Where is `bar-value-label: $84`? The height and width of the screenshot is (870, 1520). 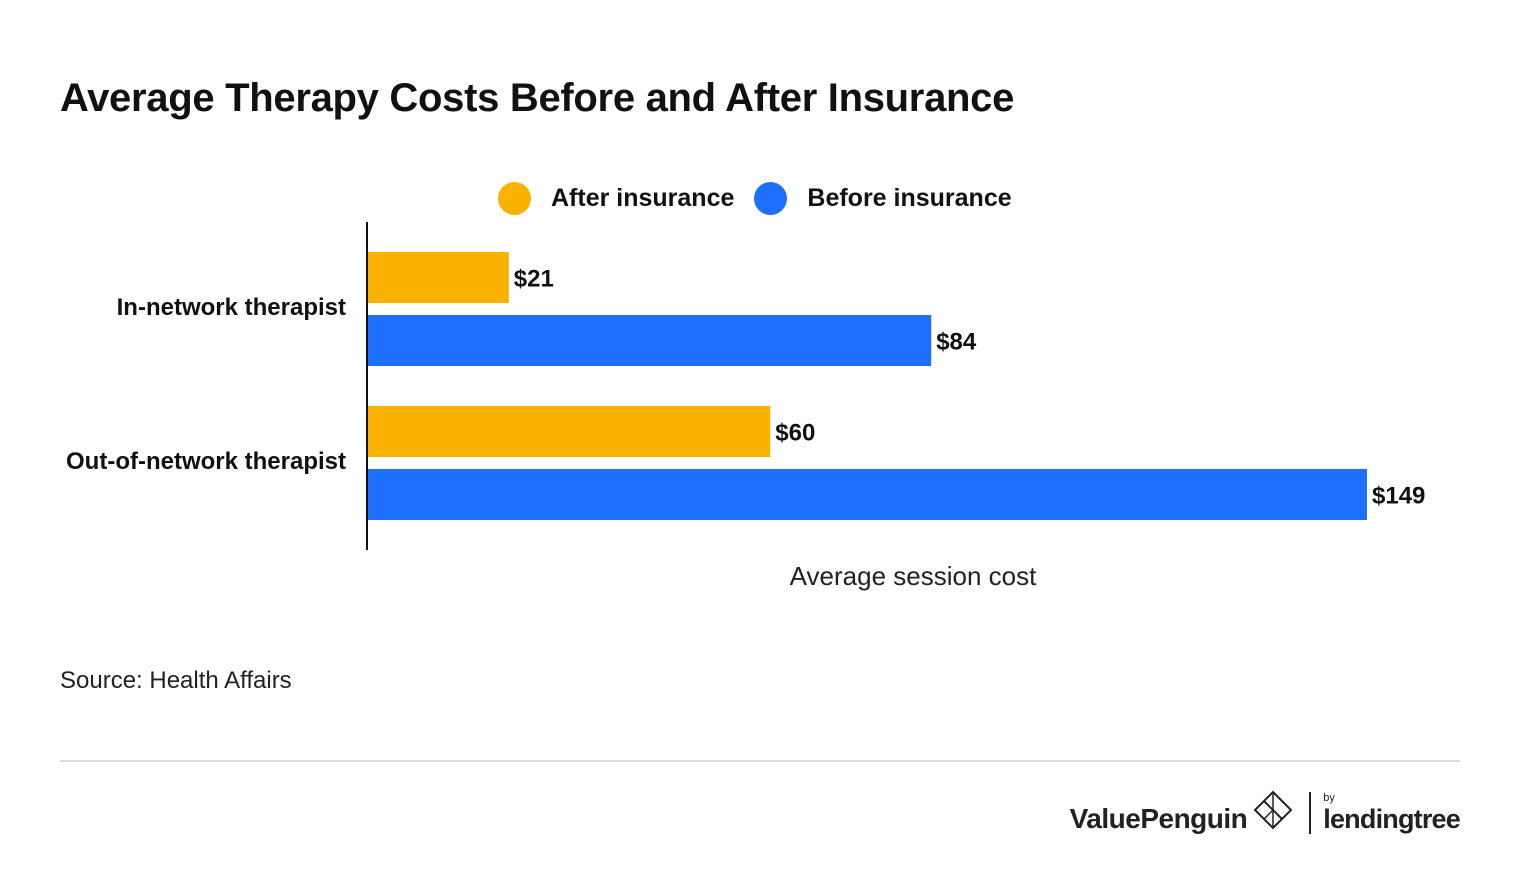 bar-value-label: $84 is located at coordinates (956, 342).